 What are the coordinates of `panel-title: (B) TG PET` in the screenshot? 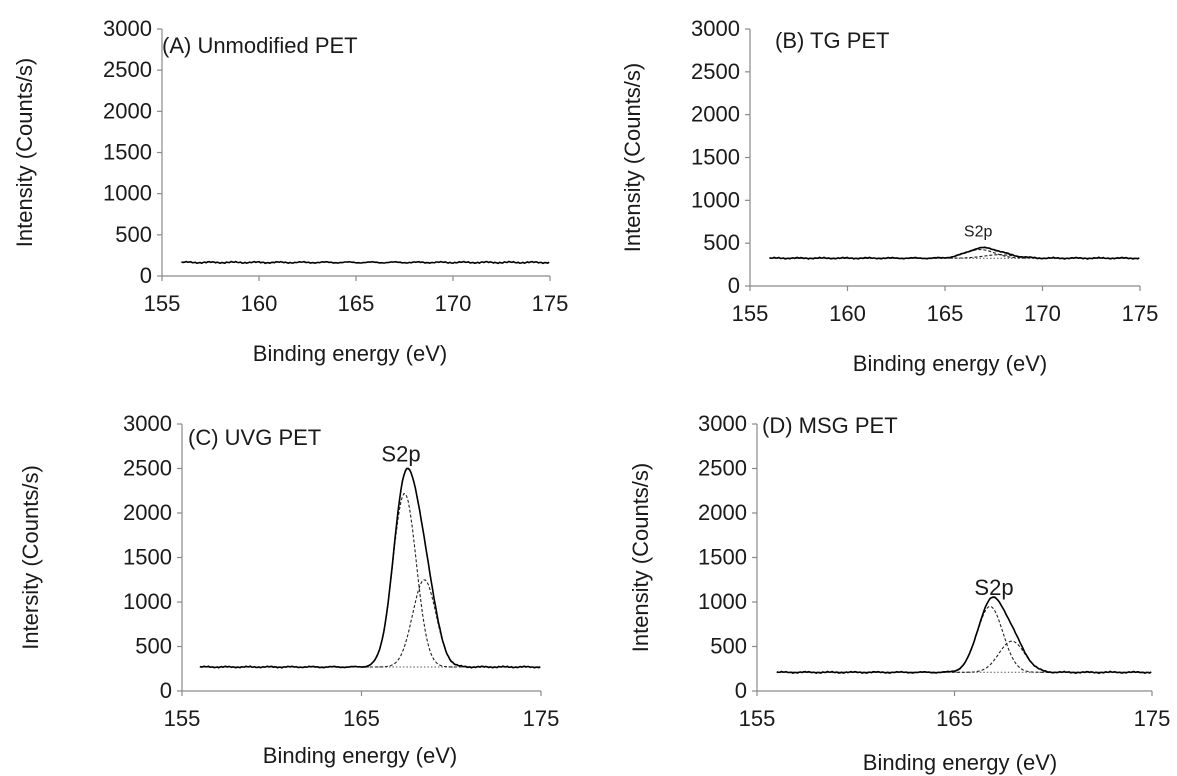 It's located at (832, 40).